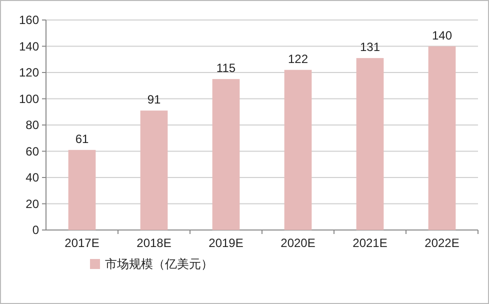 This screenshot has width=489, height=304. Describe the element at coordinates (82, 139) in the screenshot. I see `data-label: 61` at that location.